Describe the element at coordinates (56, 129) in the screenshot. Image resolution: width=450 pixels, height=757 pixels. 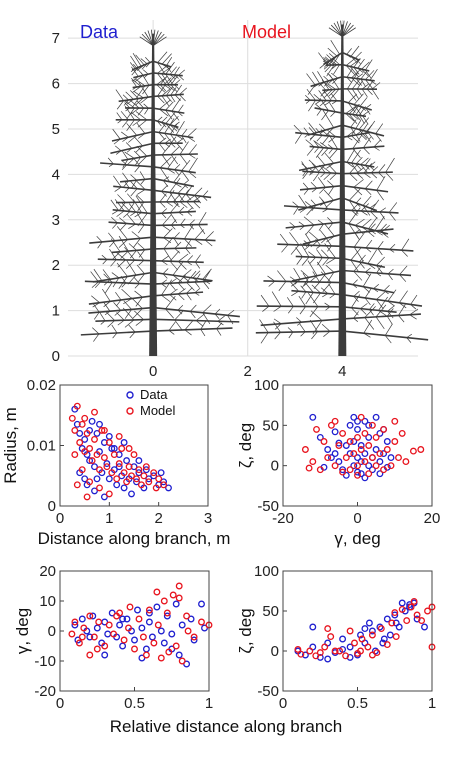
I see `y-tick-label: 5` at that location.